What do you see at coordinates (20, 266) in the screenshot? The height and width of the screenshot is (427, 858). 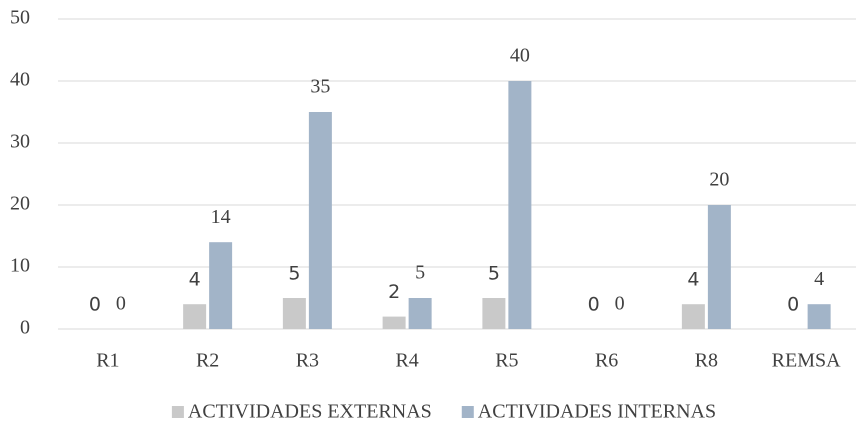 I see `y-tick-label: 10` at bounding box center [20, 266].